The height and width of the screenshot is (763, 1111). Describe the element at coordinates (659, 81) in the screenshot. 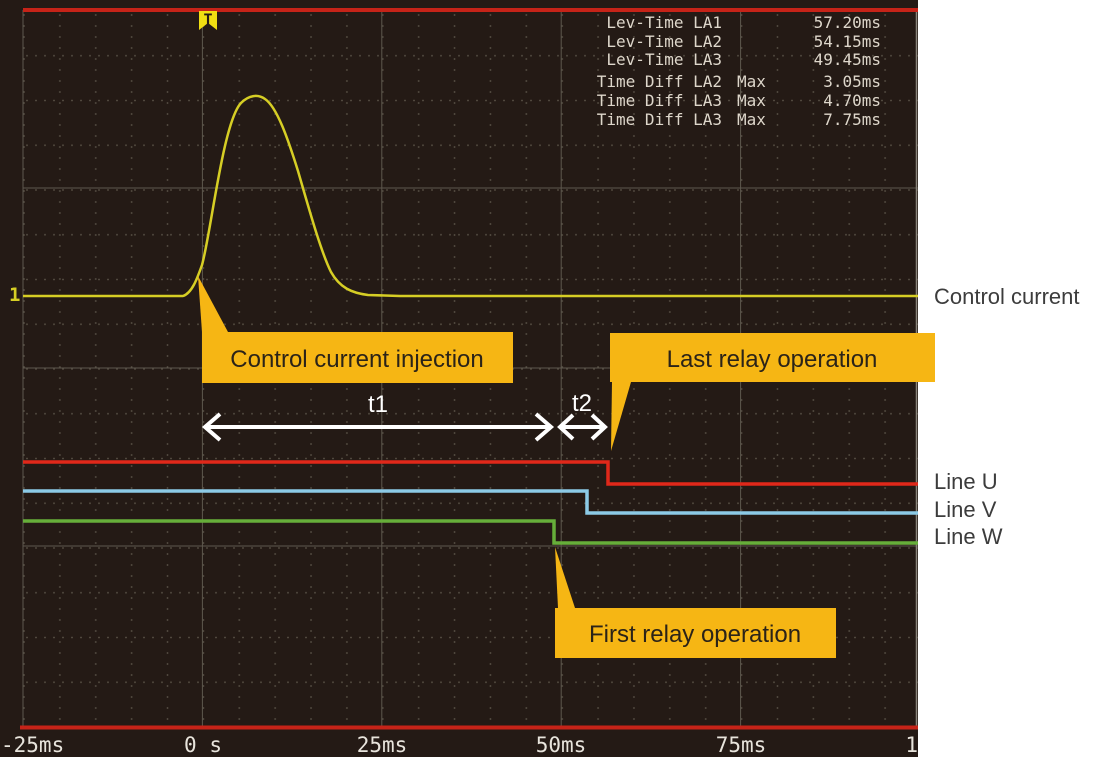

I see `measurement-label: Time Diff LA2` at that location.